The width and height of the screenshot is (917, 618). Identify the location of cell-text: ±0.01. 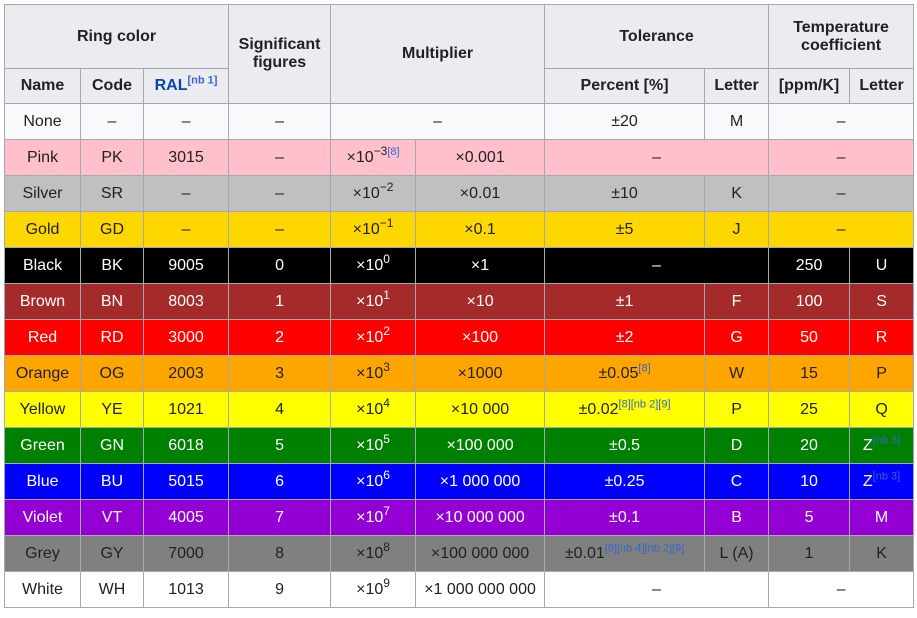
(584, 553).